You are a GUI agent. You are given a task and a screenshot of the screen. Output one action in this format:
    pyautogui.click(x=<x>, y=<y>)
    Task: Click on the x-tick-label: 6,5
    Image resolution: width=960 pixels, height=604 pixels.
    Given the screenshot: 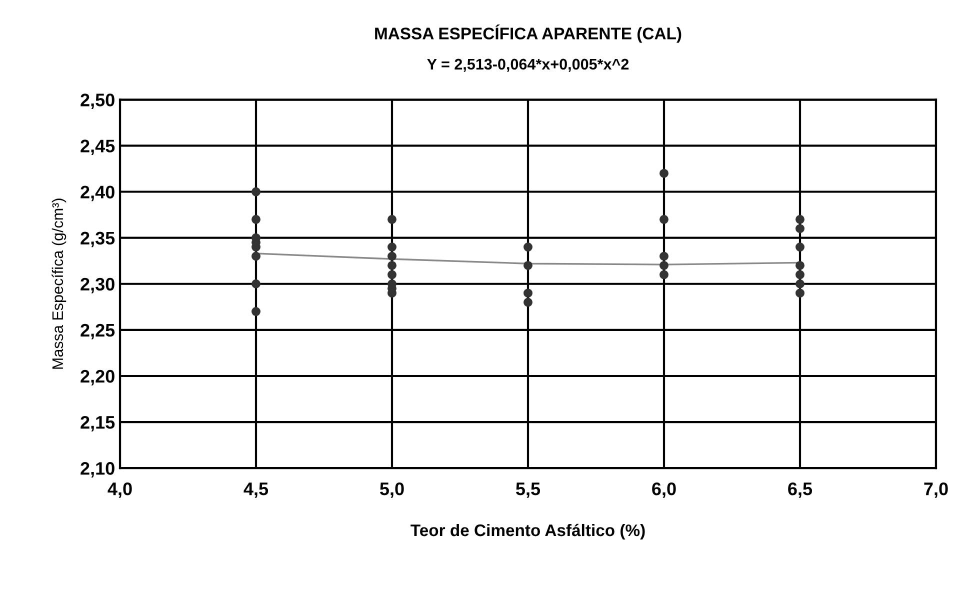 What is the action you would take?
    pyautogui.click(x=800, y=490)
    